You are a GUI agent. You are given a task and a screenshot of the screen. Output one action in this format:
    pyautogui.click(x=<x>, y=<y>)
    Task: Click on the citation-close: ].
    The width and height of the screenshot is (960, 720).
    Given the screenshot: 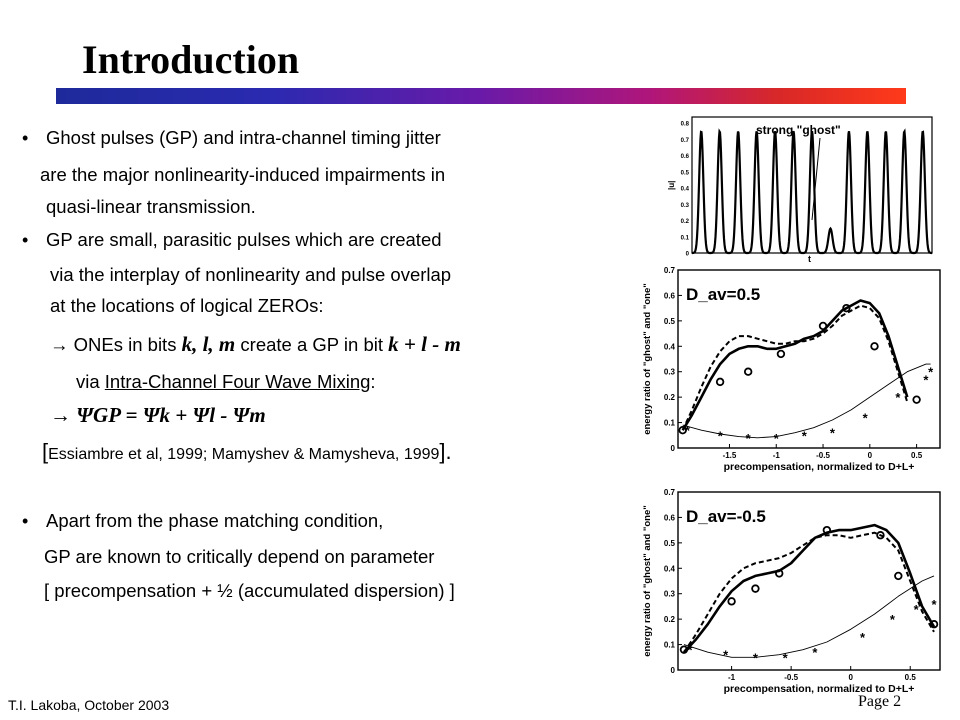 What is the action you would take?
    pyautogui.click(x=445, y=451)
    